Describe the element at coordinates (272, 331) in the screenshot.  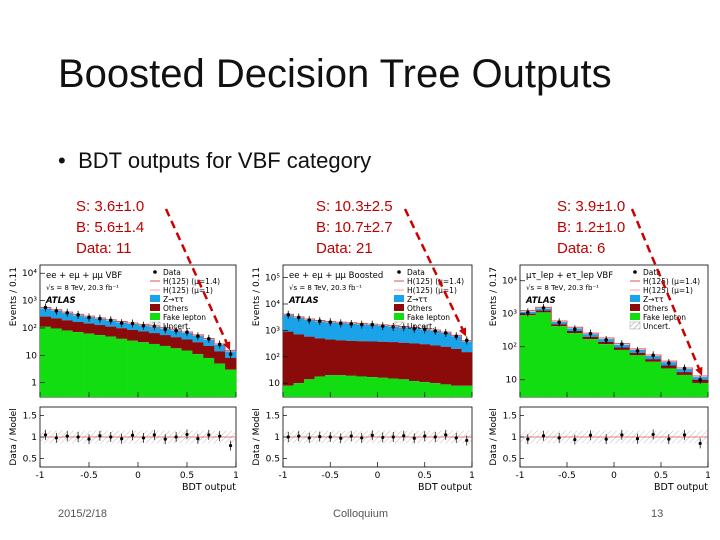
I see `y-tick-label: 10³` at that location.